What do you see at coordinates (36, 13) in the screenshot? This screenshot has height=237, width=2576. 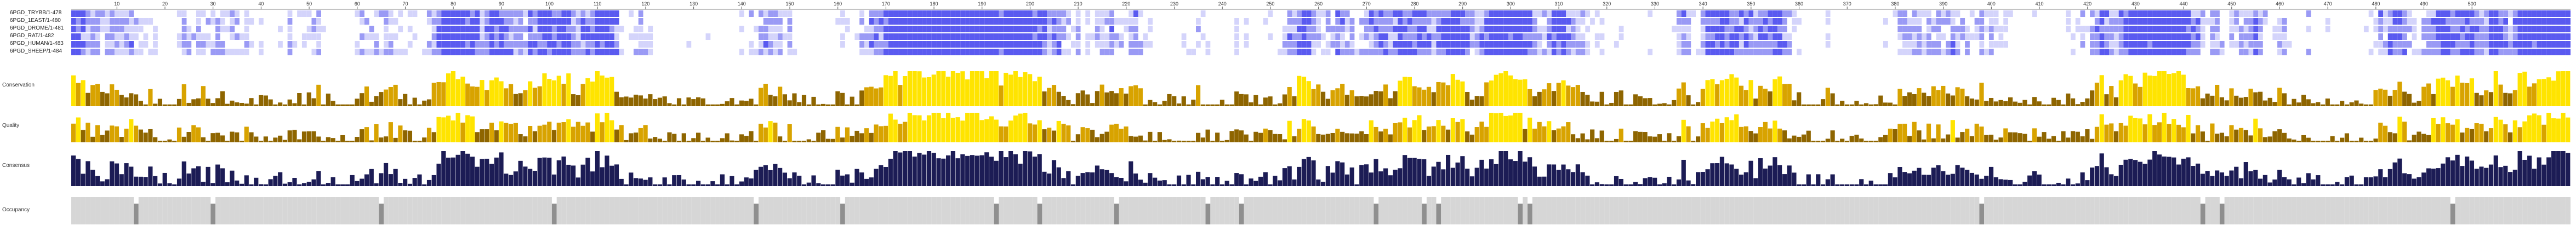 I see `sequence-name: 6PGD_TRYBB/1-478` at bounding box center [36, 13].